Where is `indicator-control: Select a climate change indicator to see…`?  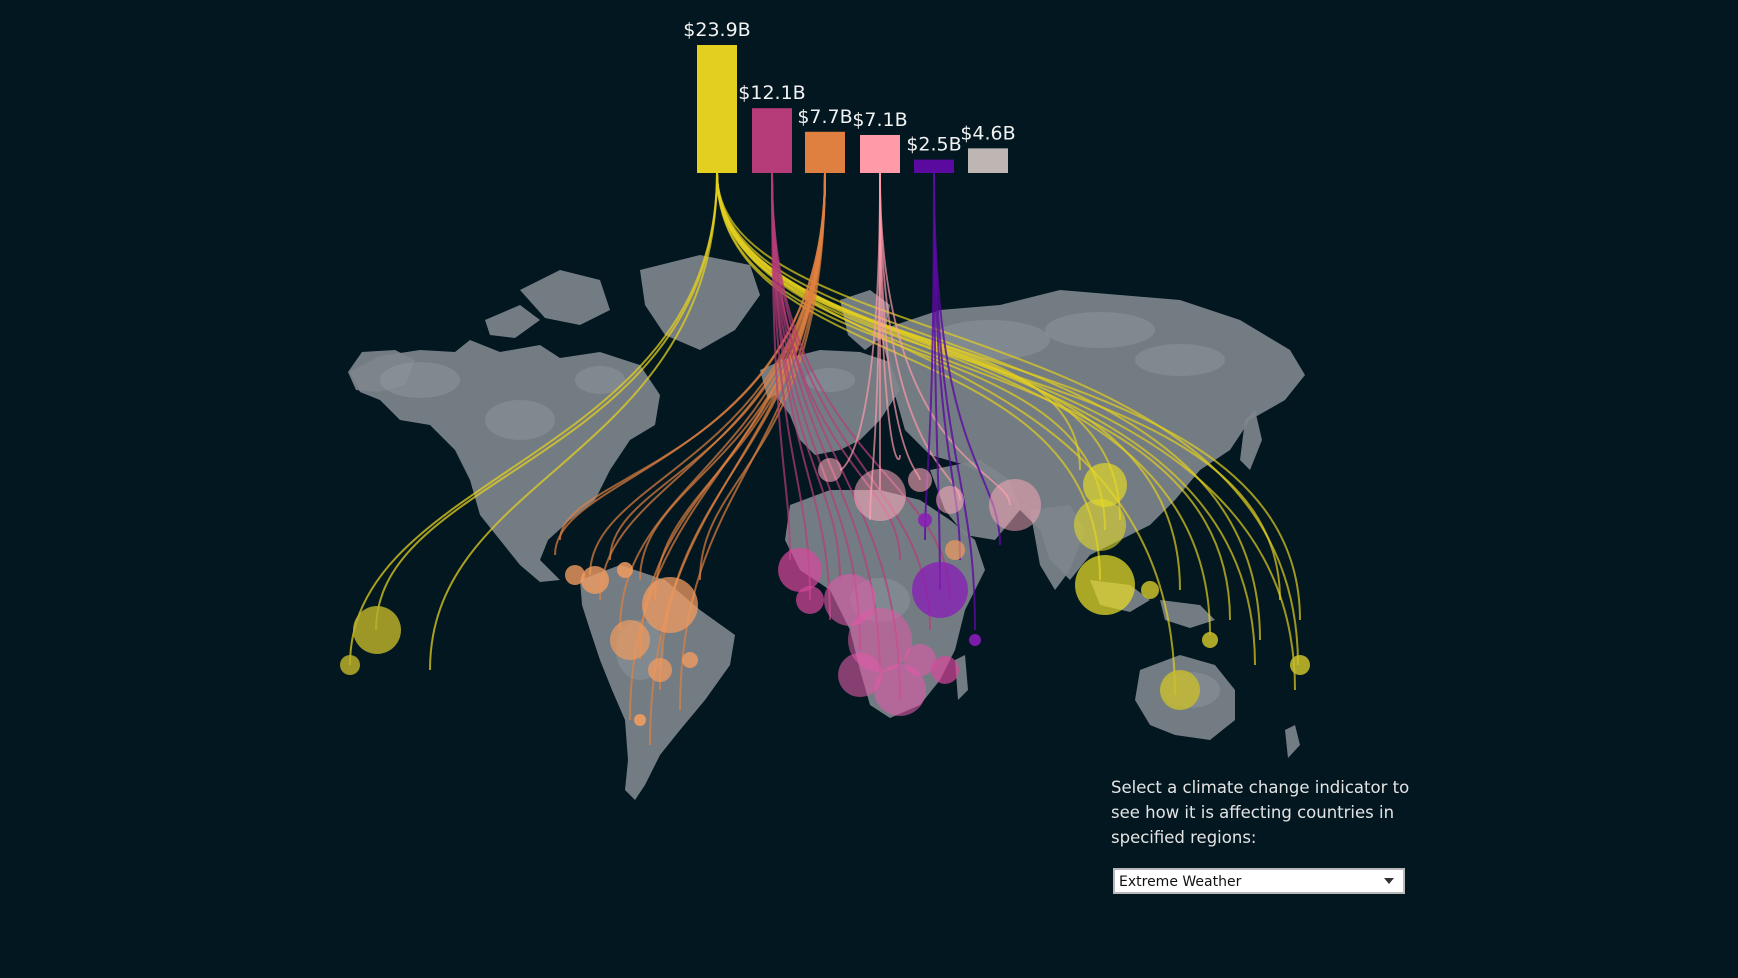 indicator-control: Select a climate change indicator to see… is located at coordinates (1261, 834).